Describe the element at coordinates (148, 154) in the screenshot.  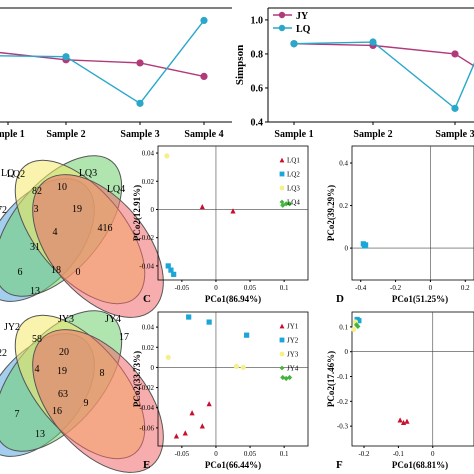
I see `pcoa_C-y-tick-label: 0.04` at that location.